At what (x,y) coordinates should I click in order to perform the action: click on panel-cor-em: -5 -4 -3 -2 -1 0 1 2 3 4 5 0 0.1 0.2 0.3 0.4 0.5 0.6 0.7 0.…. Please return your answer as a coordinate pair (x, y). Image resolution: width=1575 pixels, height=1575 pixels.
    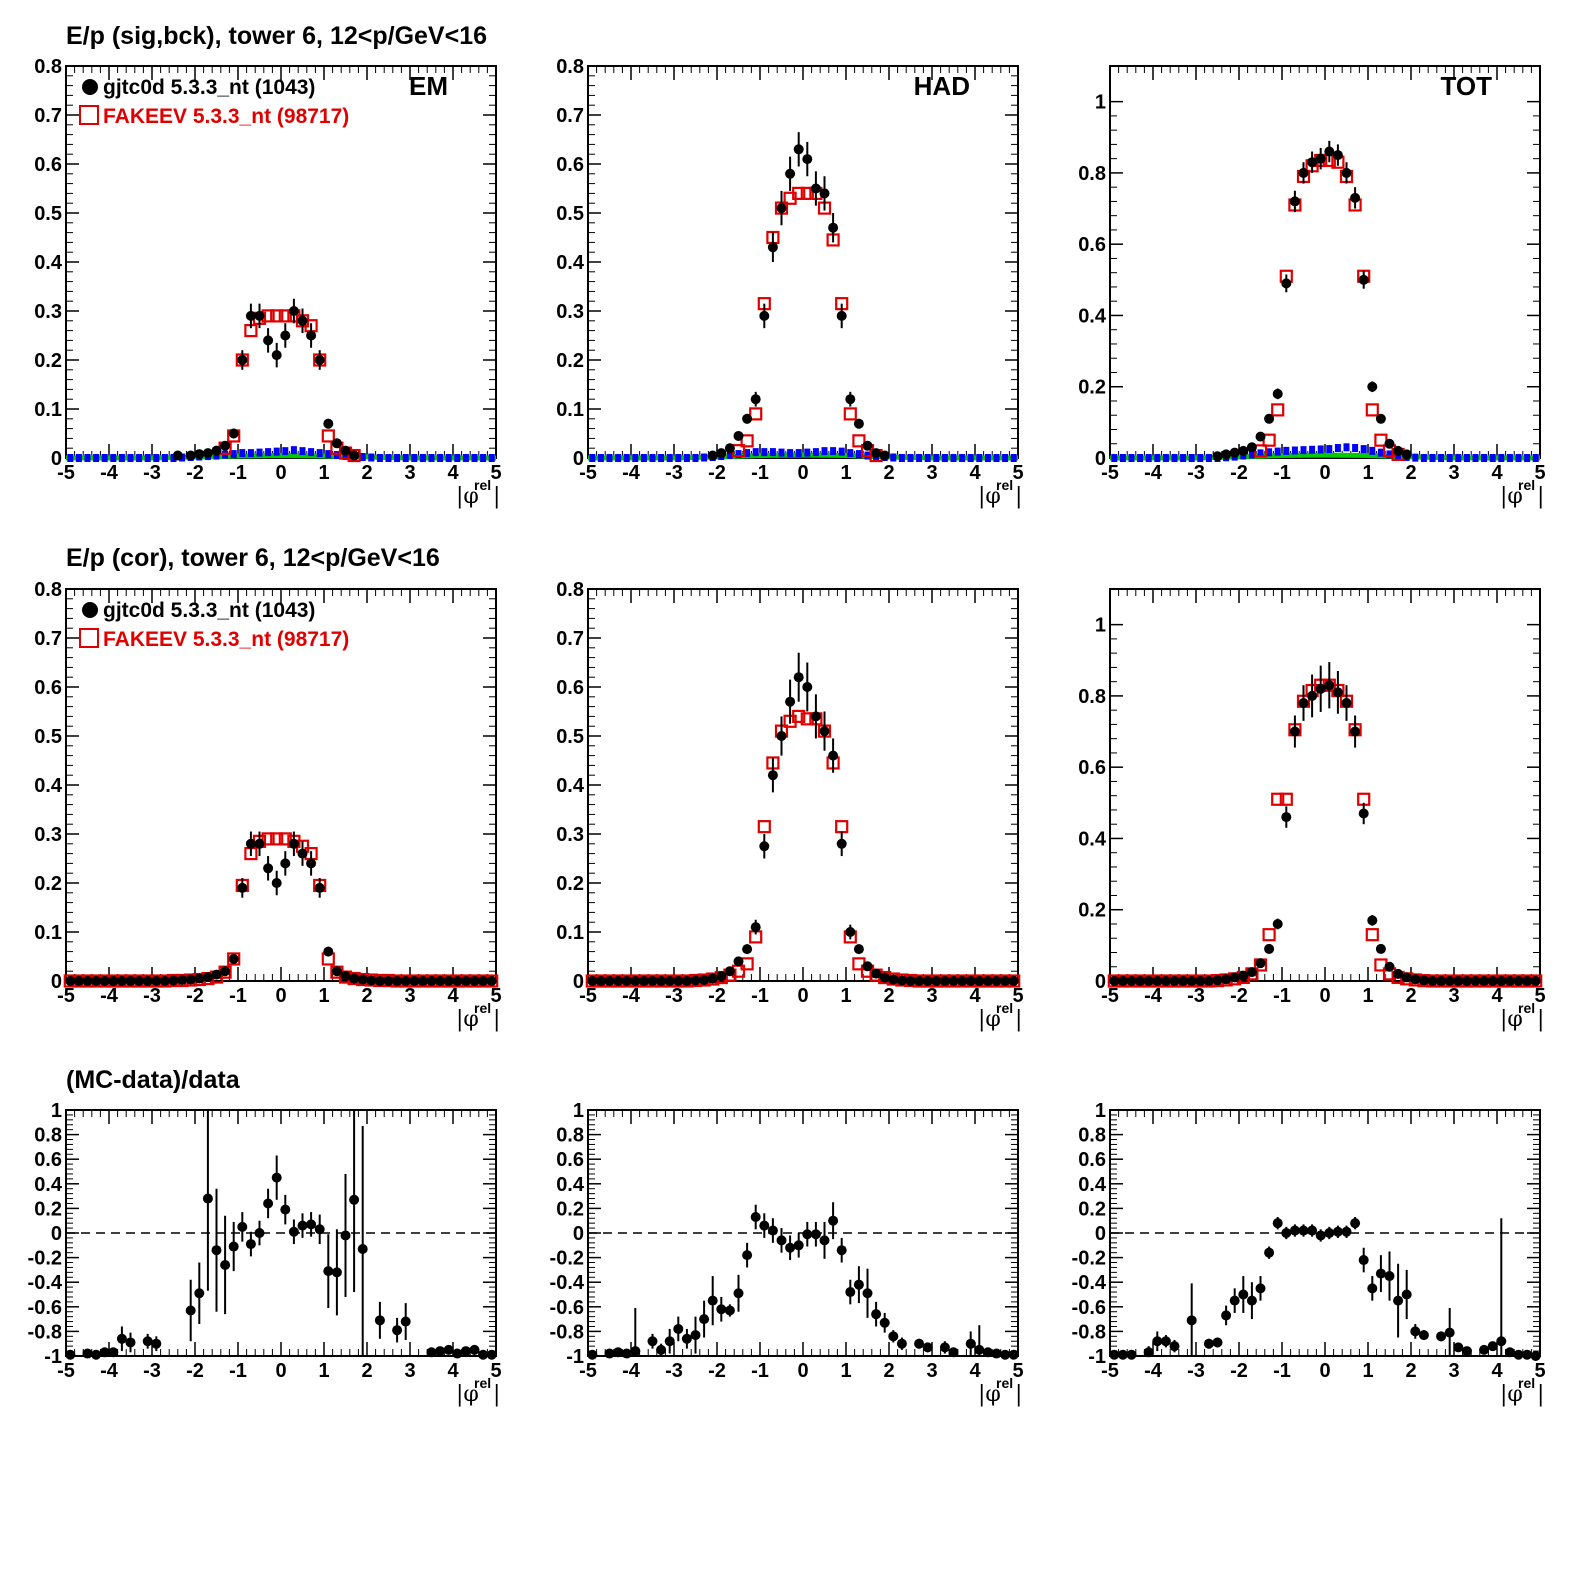
    Looking at the image, I should click on (267, 805).